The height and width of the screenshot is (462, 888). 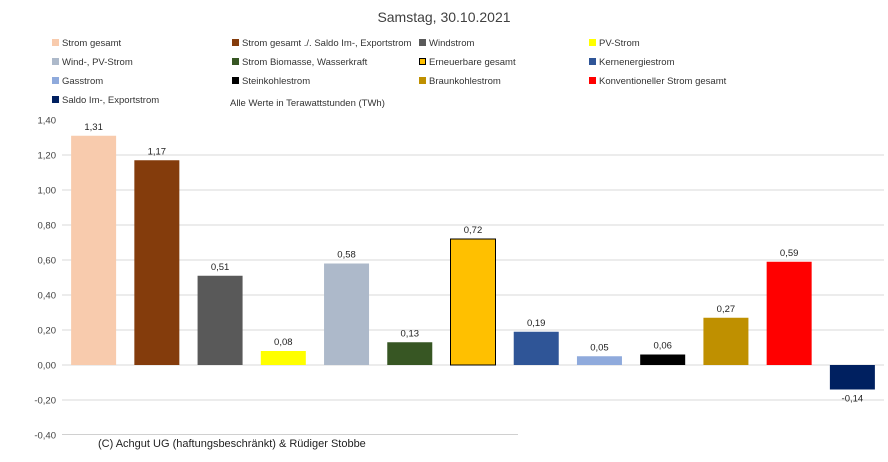 What do you see at coordinates (452, 43) in the screenshot?
I see `legend-label: Windstrom` at bounding box center [452, 43].